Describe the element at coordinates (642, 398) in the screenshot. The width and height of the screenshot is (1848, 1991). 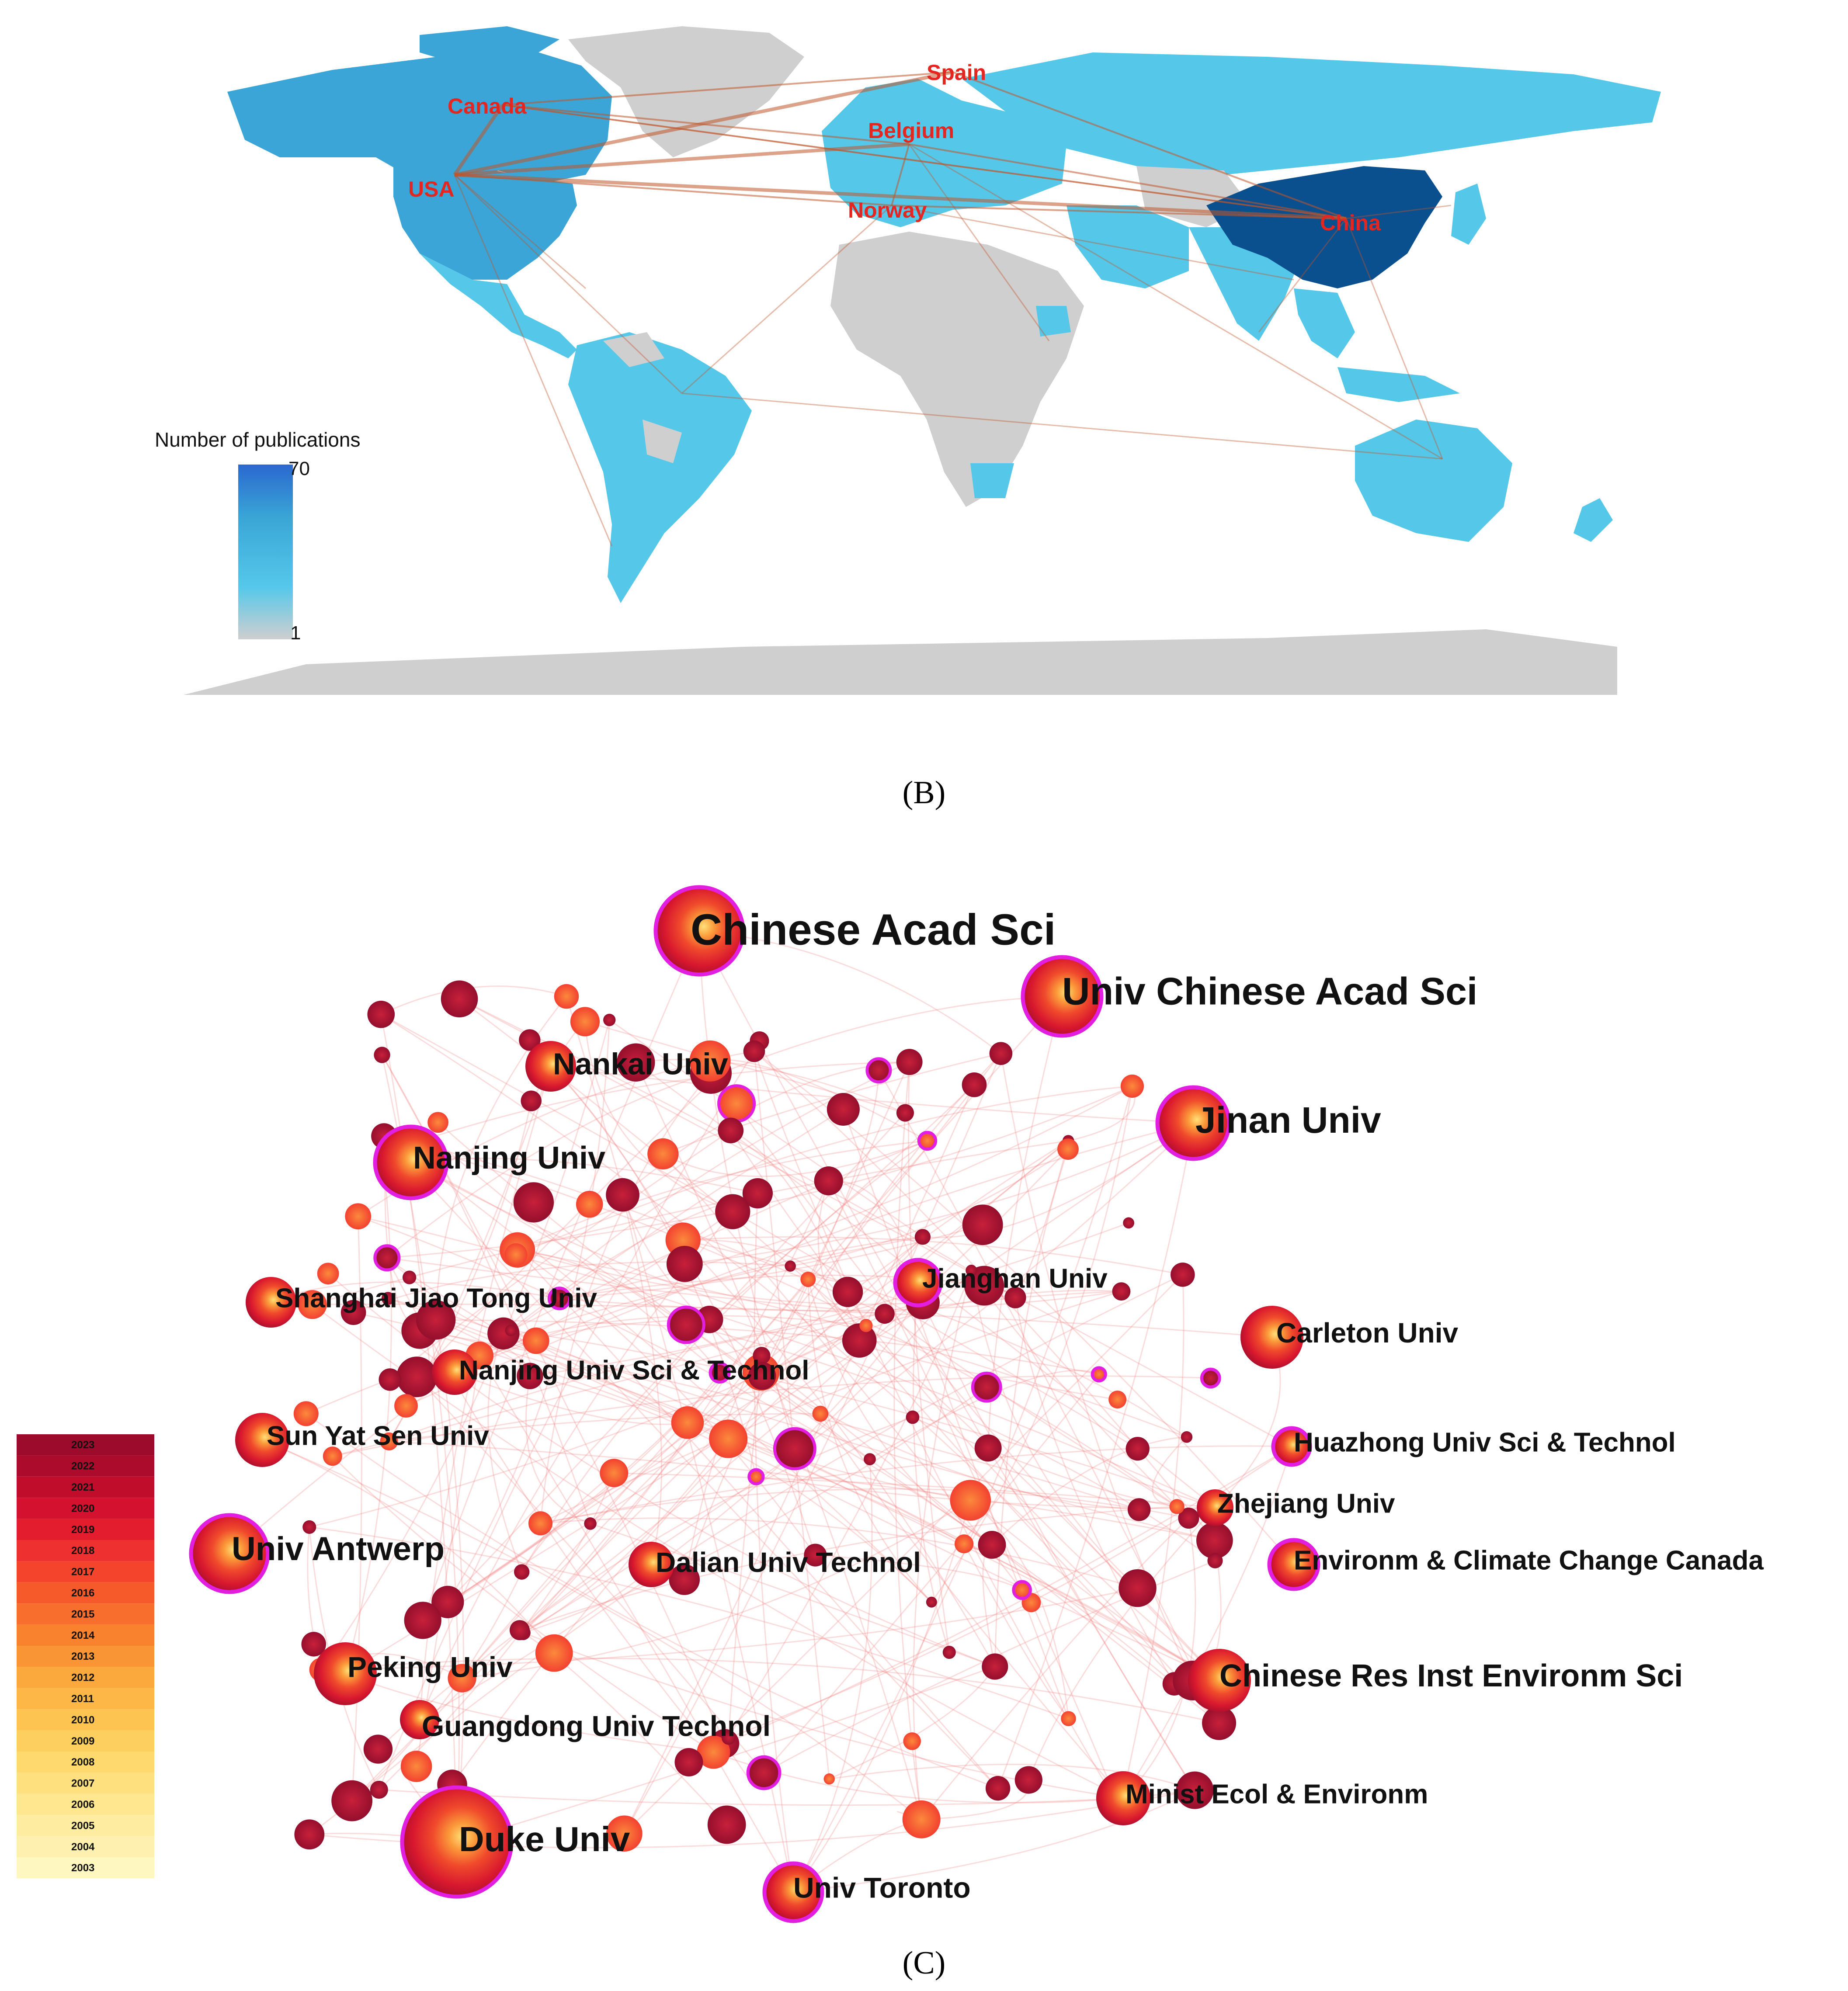
I see `map-region-south-america-gray` at that location.